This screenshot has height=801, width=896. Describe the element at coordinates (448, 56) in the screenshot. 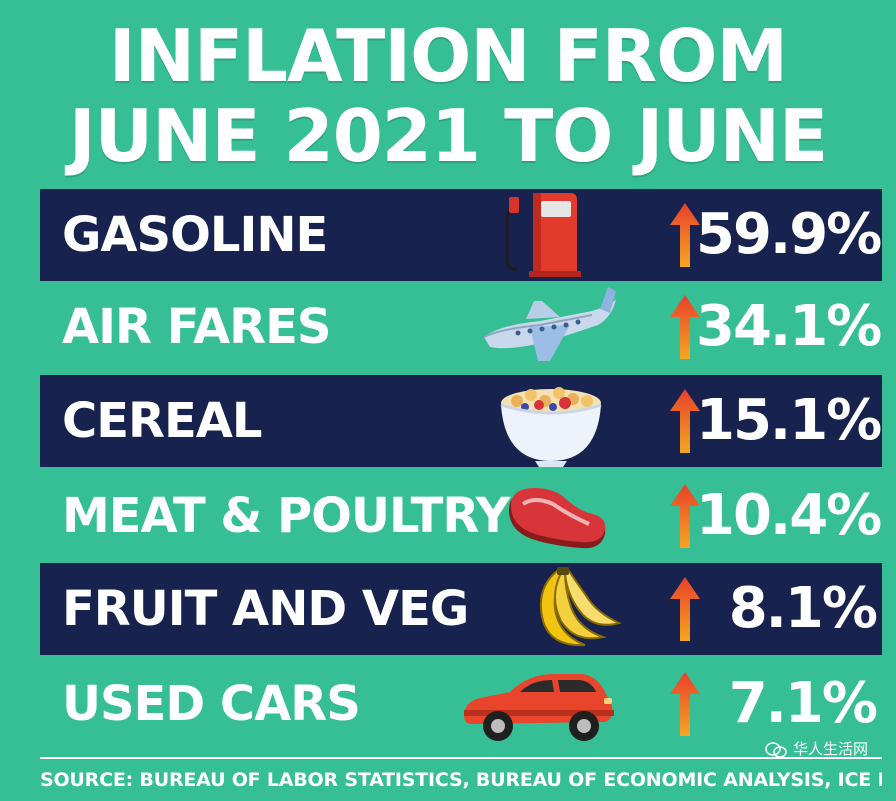

I see `chart-title-line-1: INFLATION FROM` at that location.